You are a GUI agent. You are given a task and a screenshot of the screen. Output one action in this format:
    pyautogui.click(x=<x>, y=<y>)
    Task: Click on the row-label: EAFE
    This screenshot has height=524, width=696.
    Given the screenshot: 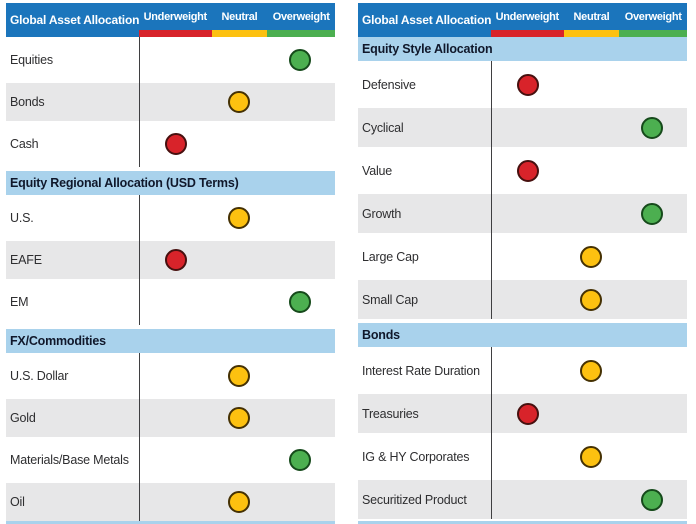 What is the action you would take?
    pyautogui.click(x=26, y=260)
    